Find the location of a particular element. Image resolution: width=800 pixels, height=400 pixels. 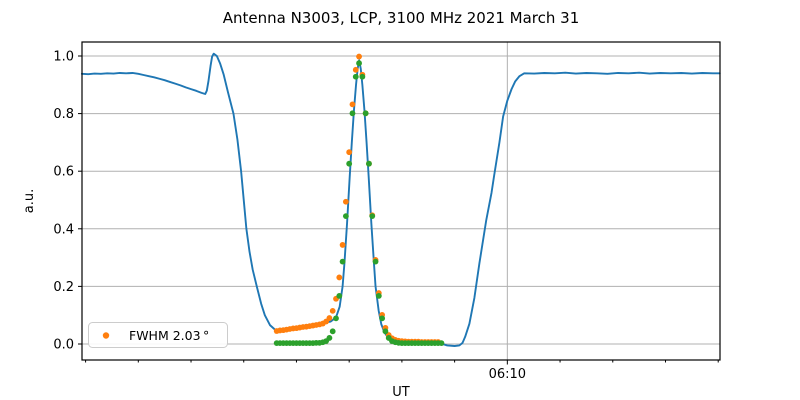

legend-label: FWHM 2.03 ° is located at coordinates (169, 335).